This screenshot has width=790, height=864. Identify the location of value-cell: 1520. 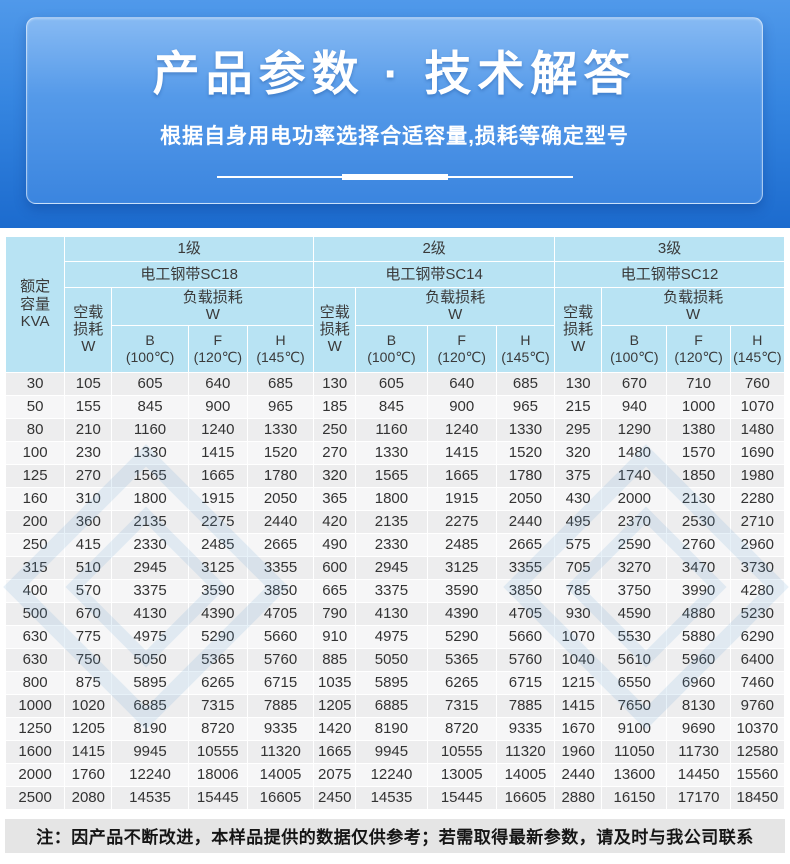
(280, 452).